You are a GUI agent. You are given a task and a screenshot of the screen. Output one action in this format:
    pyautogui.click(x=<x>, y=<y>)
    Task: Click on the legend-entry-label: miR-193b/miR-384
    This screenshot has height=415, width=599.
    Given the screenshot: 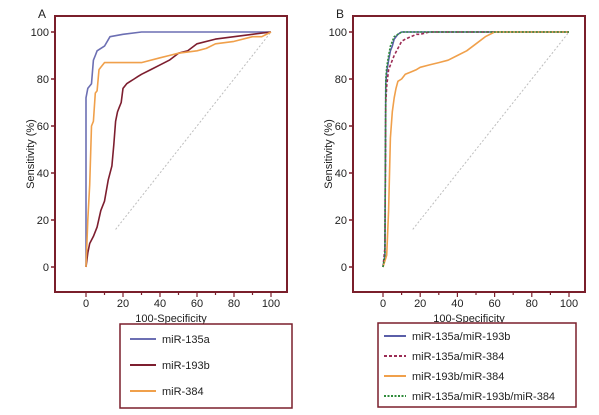 What is the action you would take?
    pyautogui.click(x=458, y=377)
    